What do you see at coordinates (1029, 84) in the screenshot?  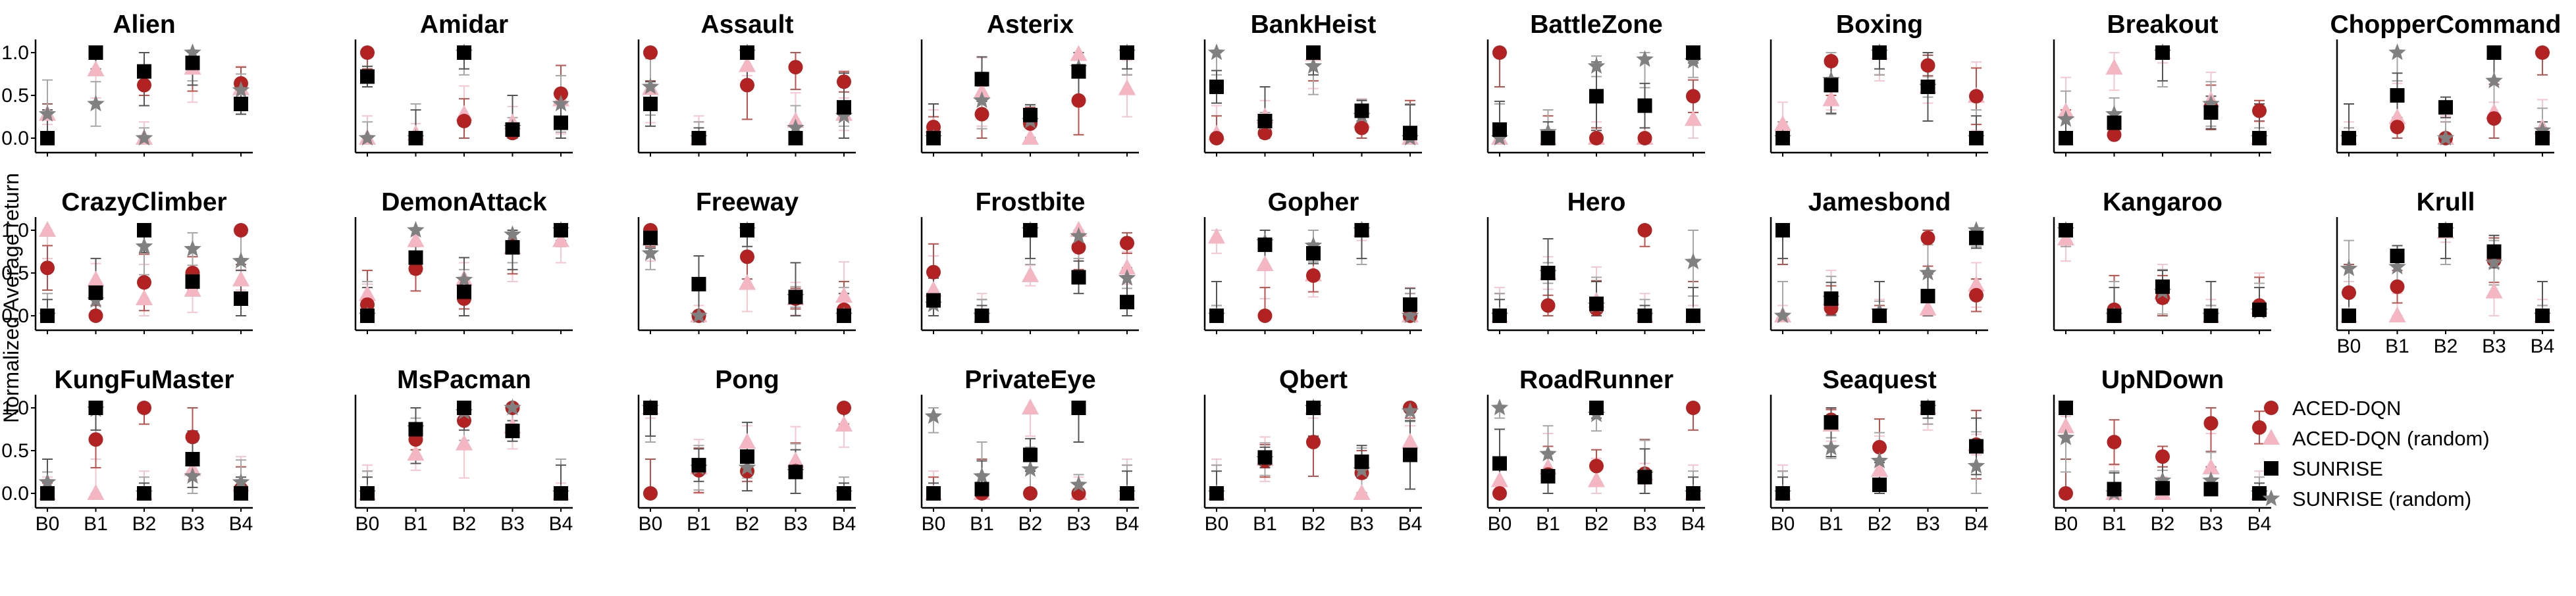 I see `panel-asterix: Asterix` at bounding box center [1029, 84].